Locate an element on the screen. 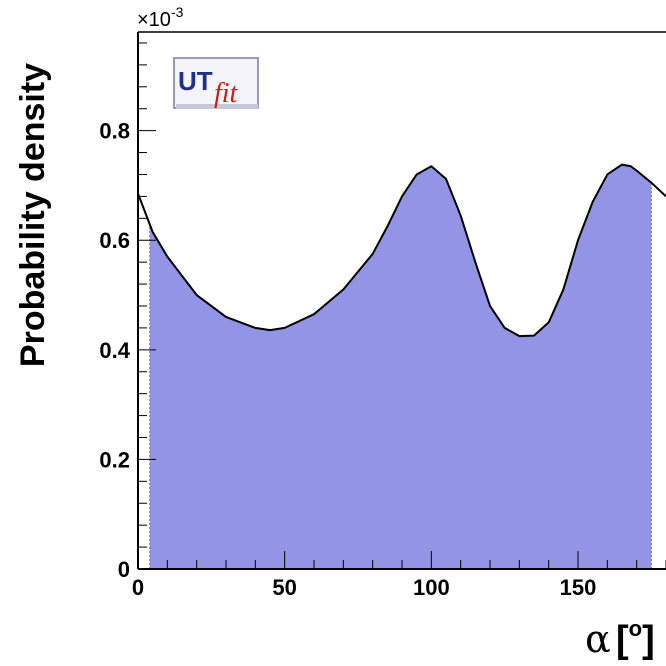 This screenshot has width=666, height=666. logo-ut-text: UT is located at coordinates (195, 81).